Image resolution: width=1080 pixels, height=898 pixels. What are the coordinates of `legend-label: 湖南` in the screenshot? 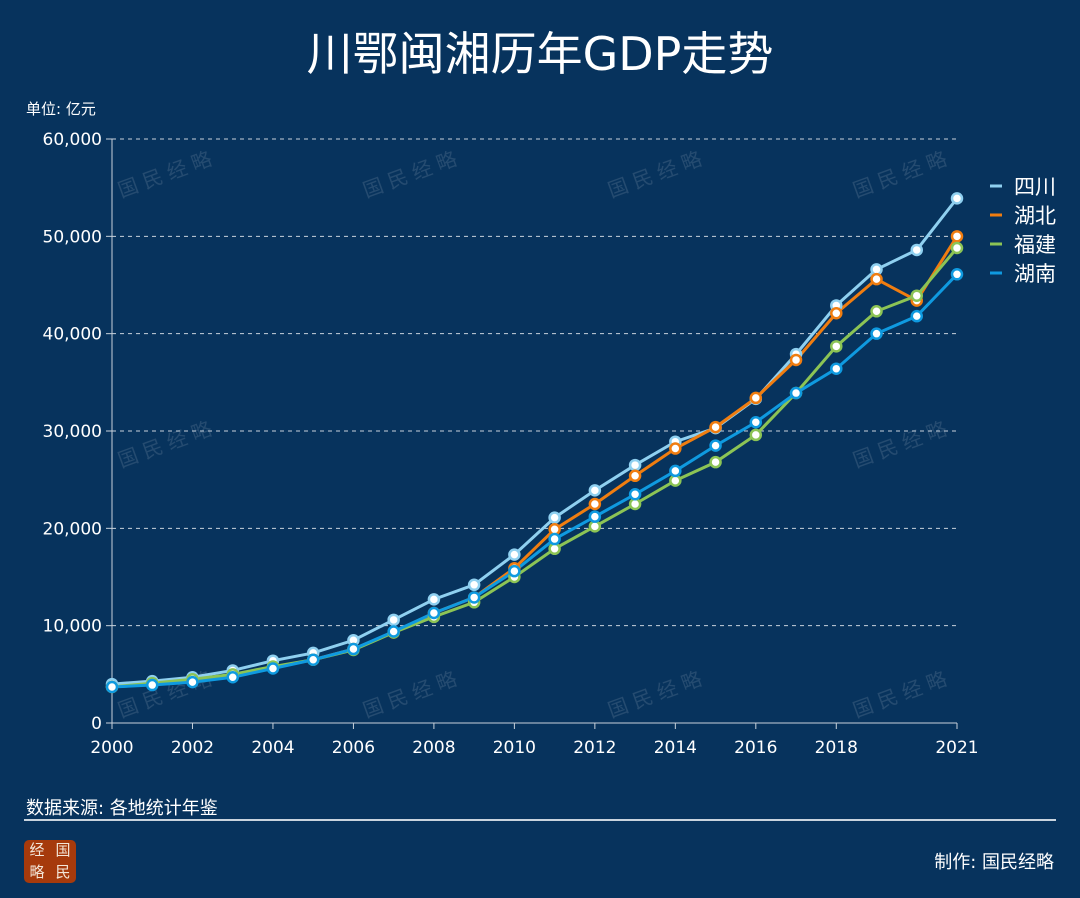 It's located at (1035, 274).